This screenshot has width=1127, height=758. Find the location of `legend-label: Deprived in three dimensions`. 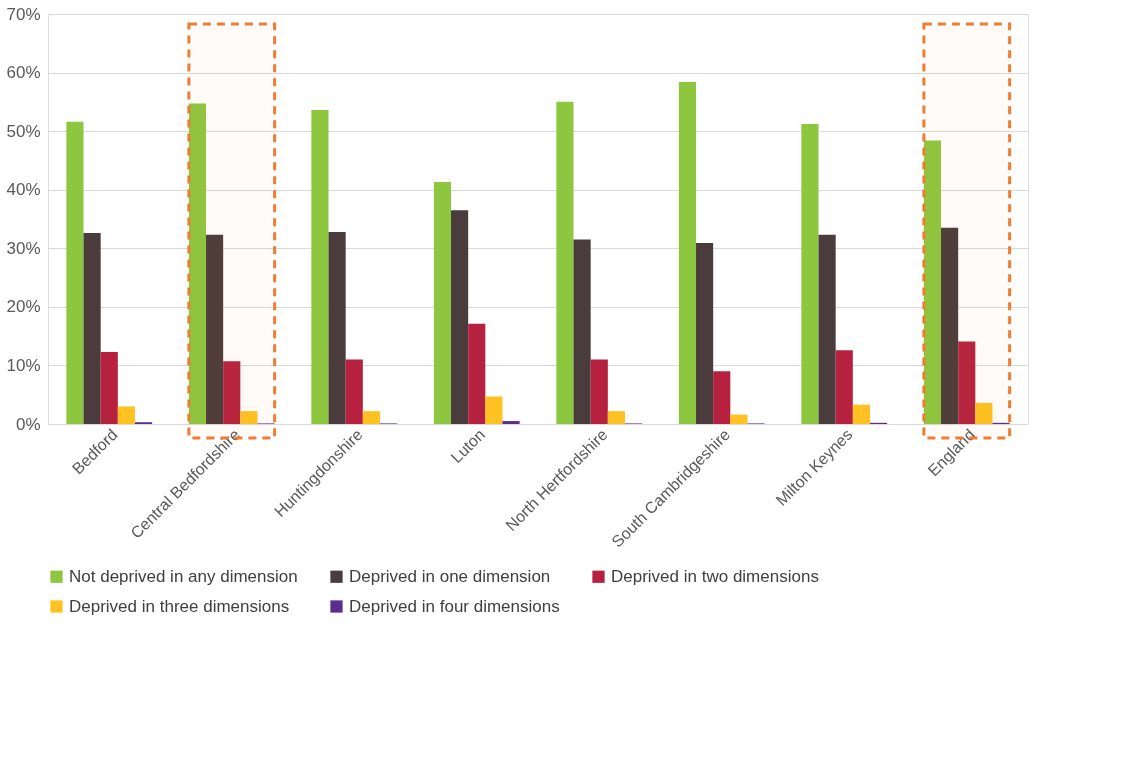

legend-label: Deprived in three dimensions is located at coordinates (179, 606).